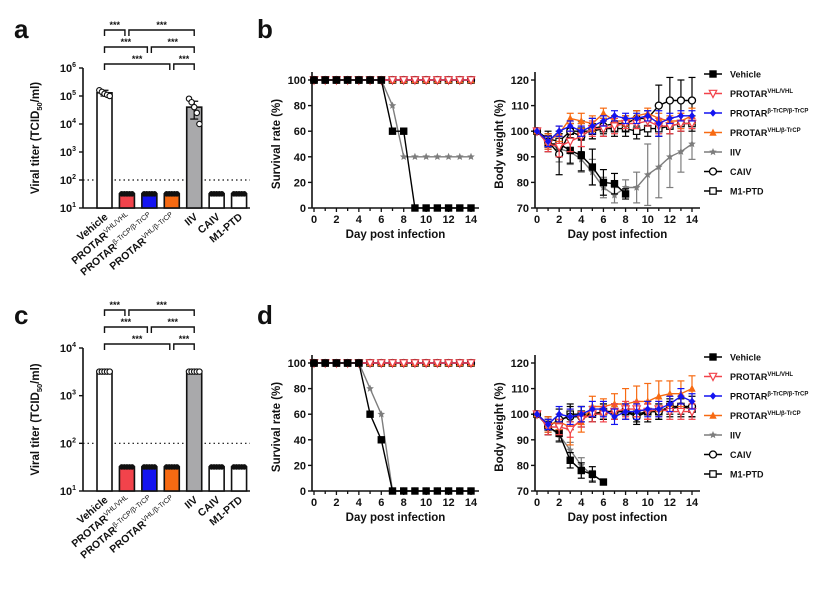 This screenshot has width=823, height=591. What do you see at coordinates (734, 475) in the screenshot?
I see `legend-item: M1-PTD` at bounding box center [734, 475].